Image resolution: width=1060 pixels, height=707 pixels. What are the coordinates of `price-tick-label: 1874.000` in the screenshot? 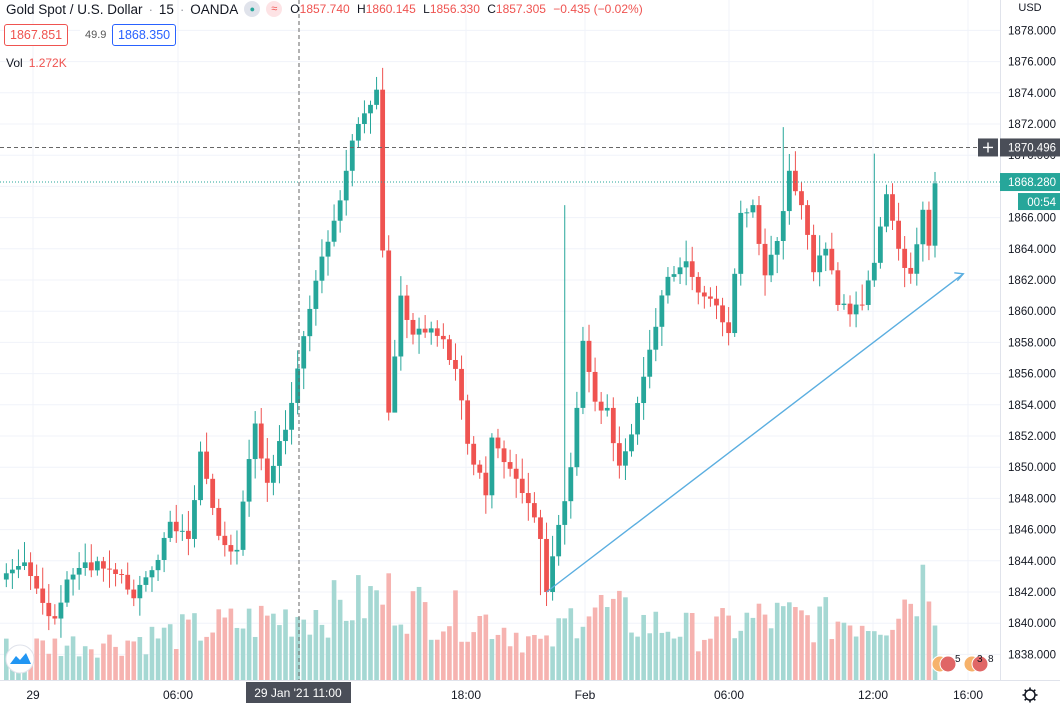 It's located at (1032, 94).